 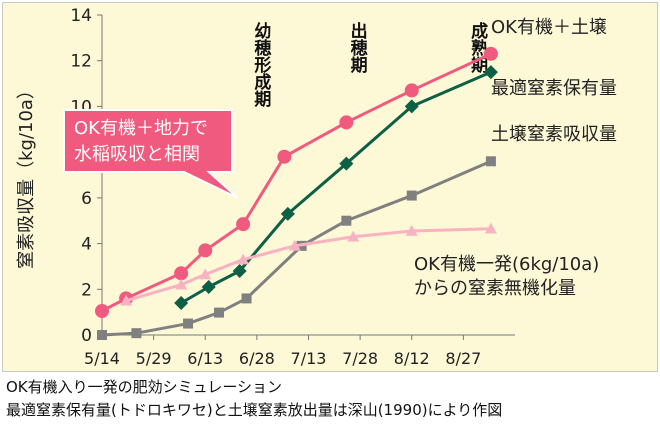 I want to click on callout-bubble, so click(x=151, y=154).